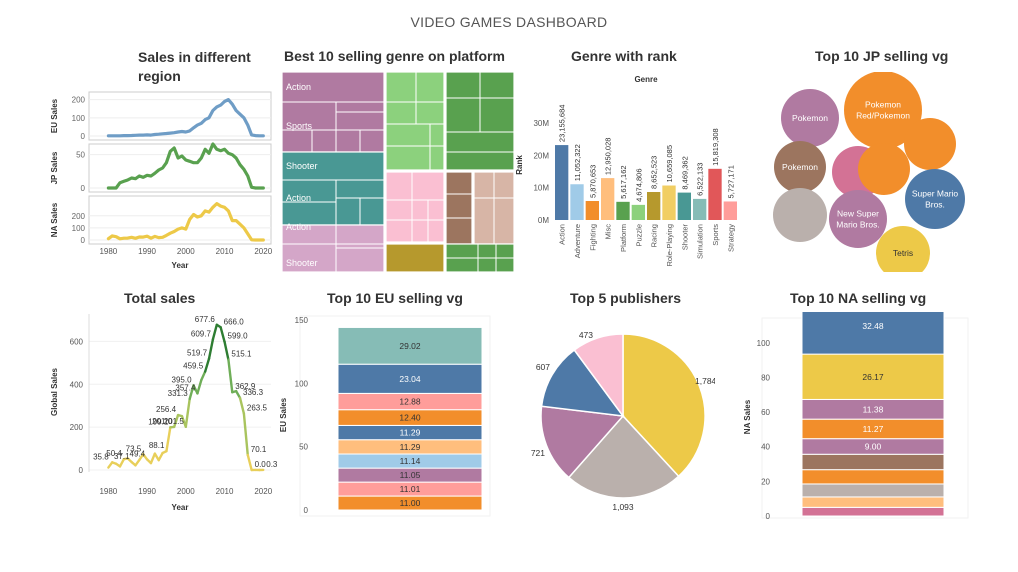 The height and width of the screenshot is (572, 1018). What do you see at coordinates (669, 245) in the screenshot?
I see `category-label: Role-Playing` at bounding box center [669, 245].